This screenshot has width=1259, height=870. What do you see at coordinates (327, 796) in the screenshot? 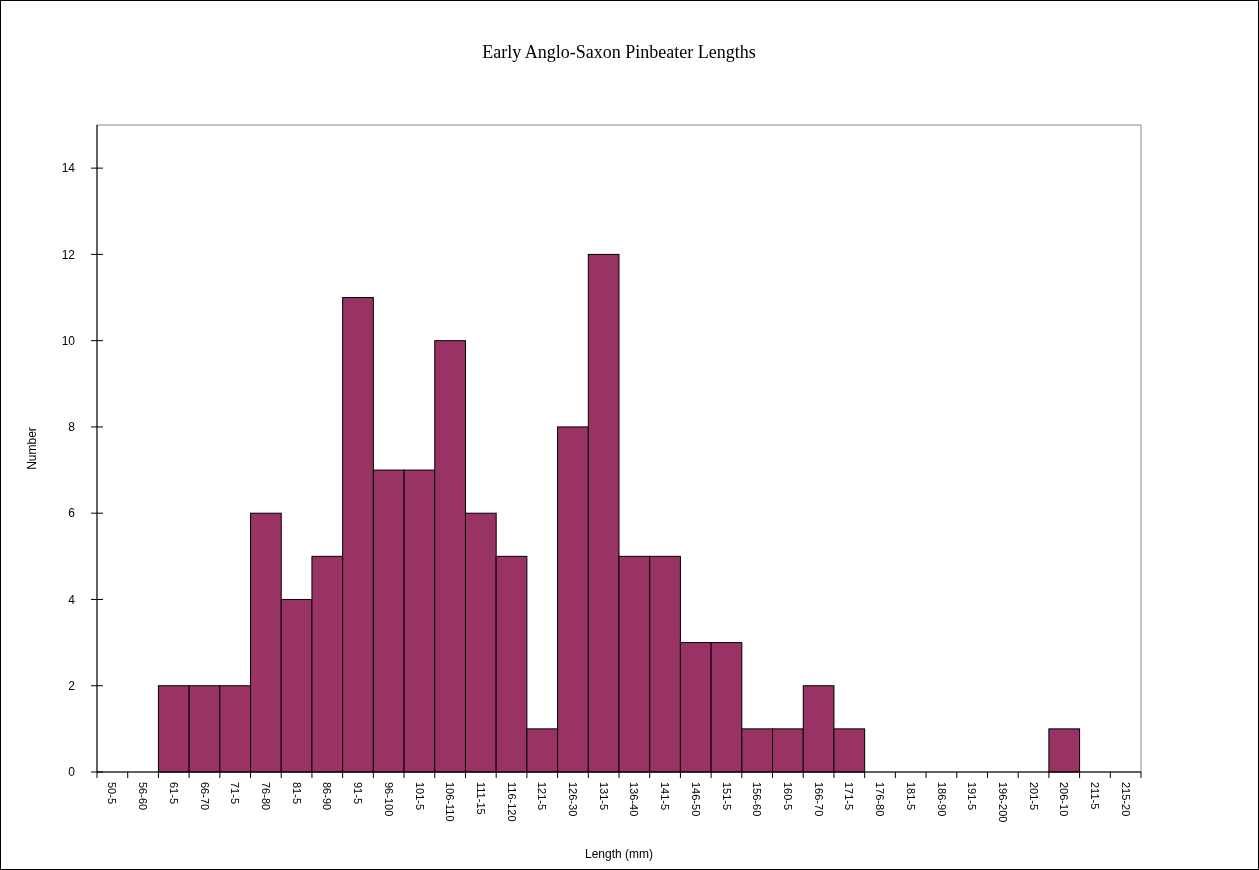
I see `x-tick-label: 86-90` at bounding box center [327, 796].